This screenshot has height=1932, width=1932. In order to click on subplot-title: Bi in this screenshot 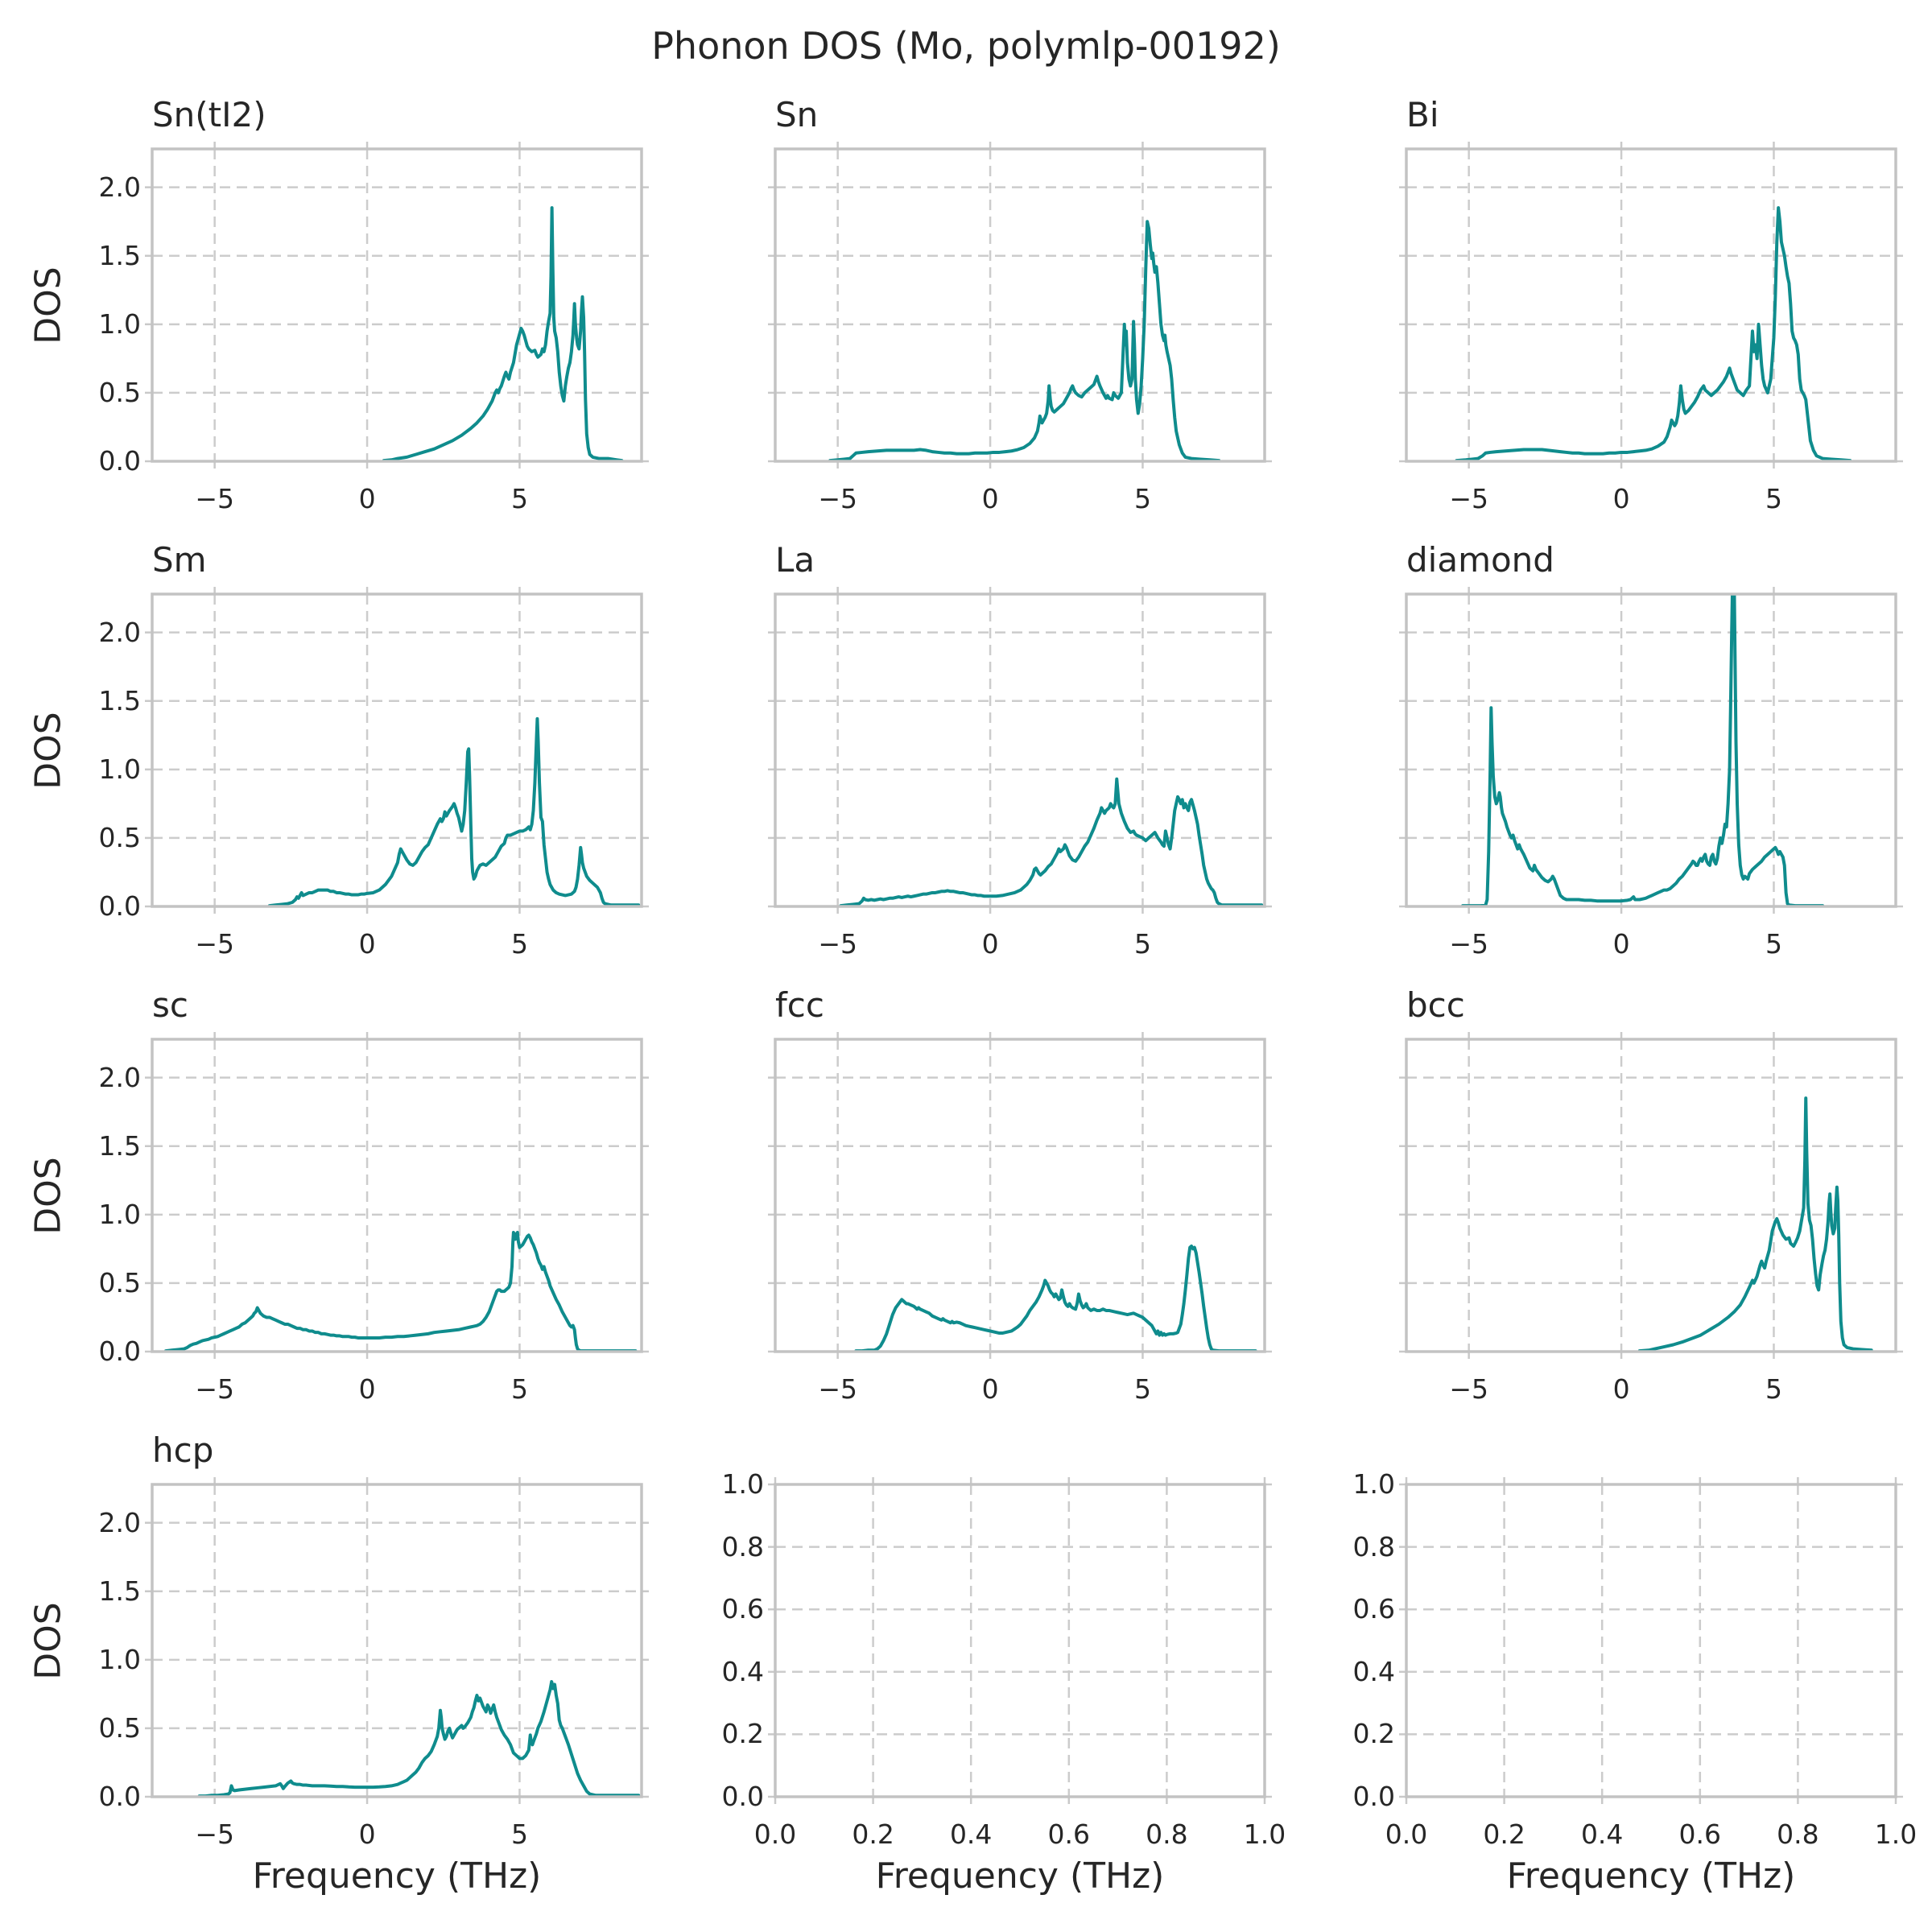, I will do `click(1422, 114)`.